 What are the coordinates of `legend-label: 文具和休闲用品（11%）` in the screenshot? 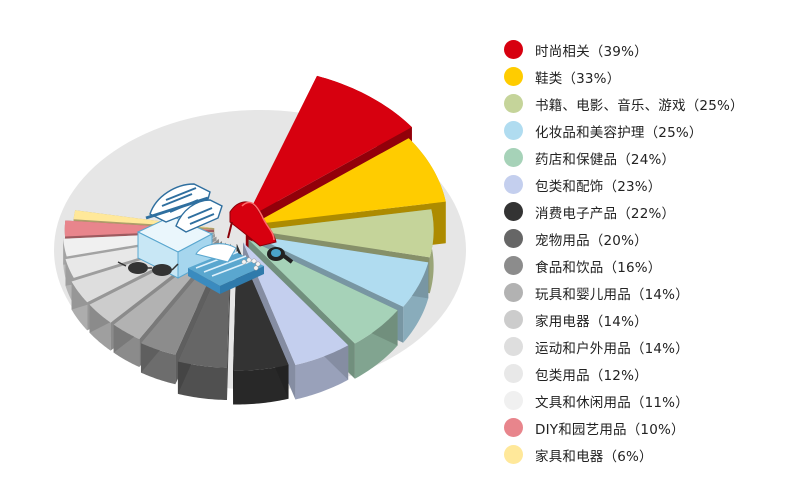 It's located at (612, 402).